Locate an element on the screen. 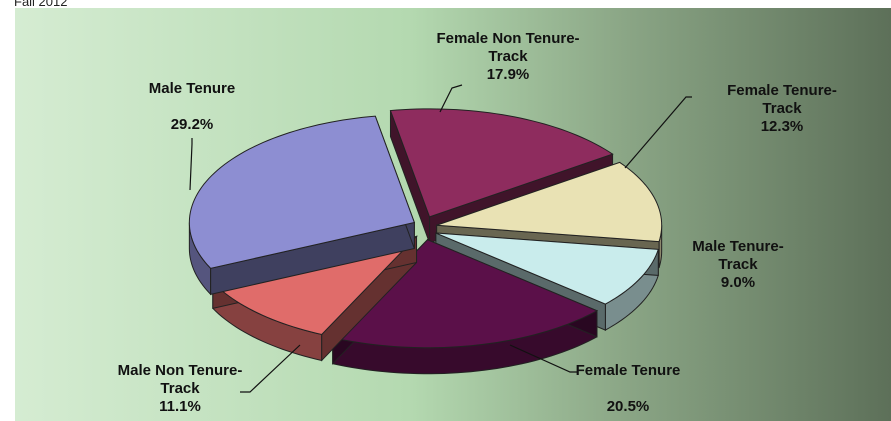  slice-label: Female Tenure is located at coordinates (628, 370).